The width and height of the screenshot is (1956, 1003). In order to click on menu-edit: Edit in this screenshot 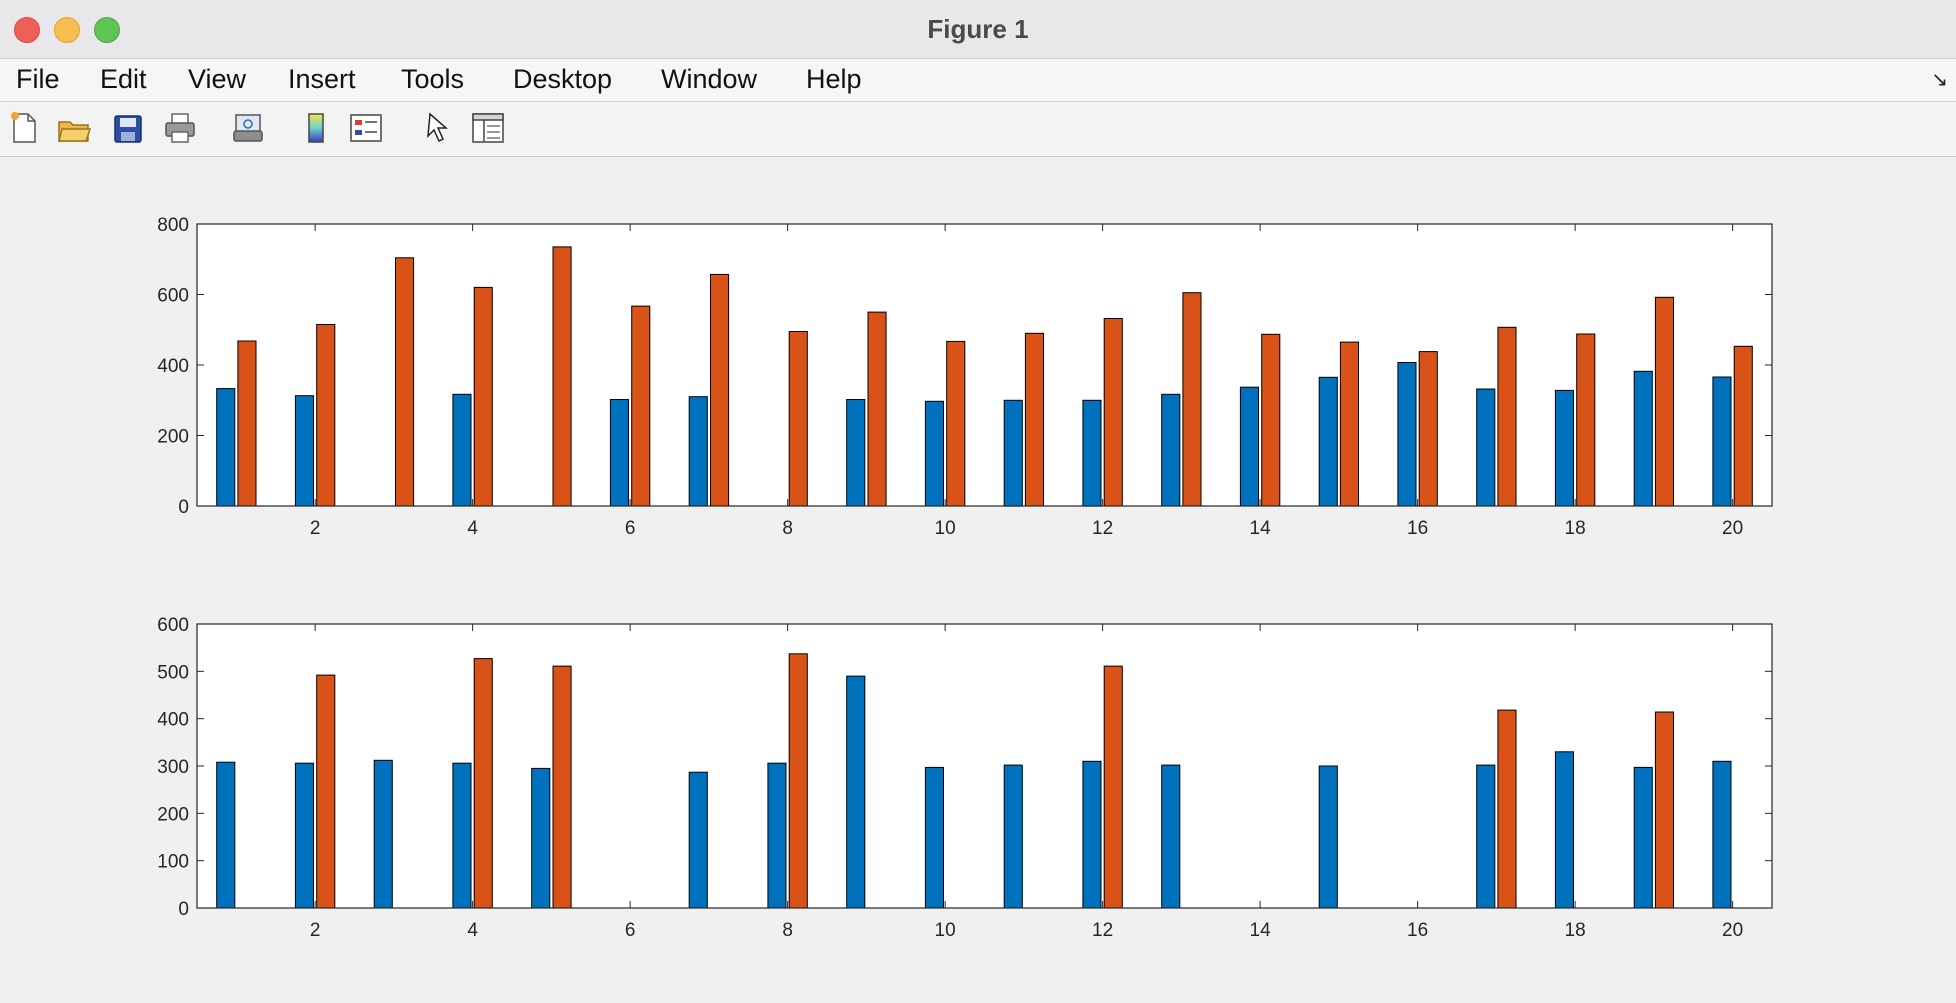, I will do `click(123, 79)`.